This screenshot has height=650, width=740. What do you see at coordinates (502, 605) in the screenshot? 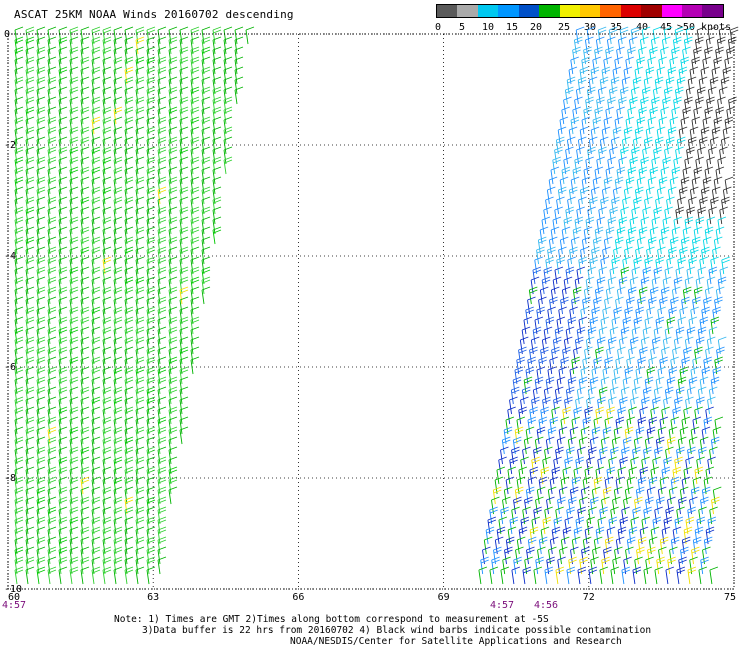
I see `swath-time-east: 4:57` at bounding box center [502, 605].